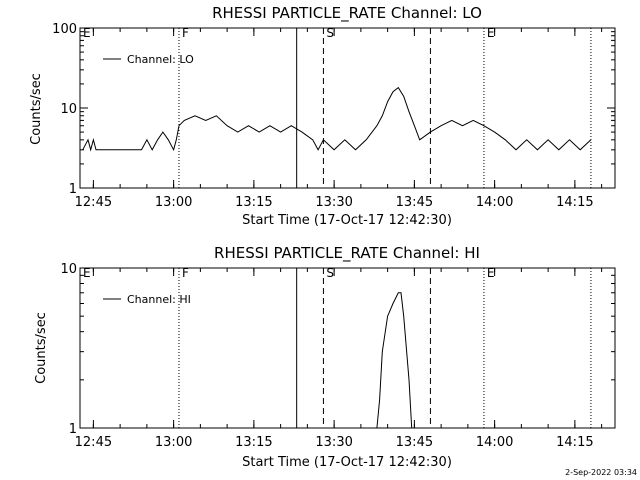 The width and height of the screenshot is (640, 480). I want to click on chart-title: RHESSI PARTICLE_RATE Channel: HI, so click(347, 253).